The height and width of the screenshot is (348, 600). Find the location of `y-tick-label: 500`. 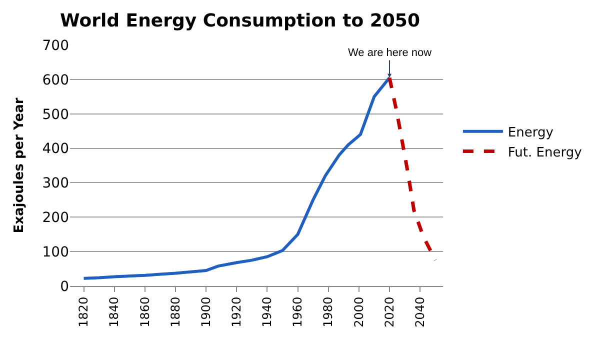

y-tick-label: 500 is located at coordinates (55, 114).